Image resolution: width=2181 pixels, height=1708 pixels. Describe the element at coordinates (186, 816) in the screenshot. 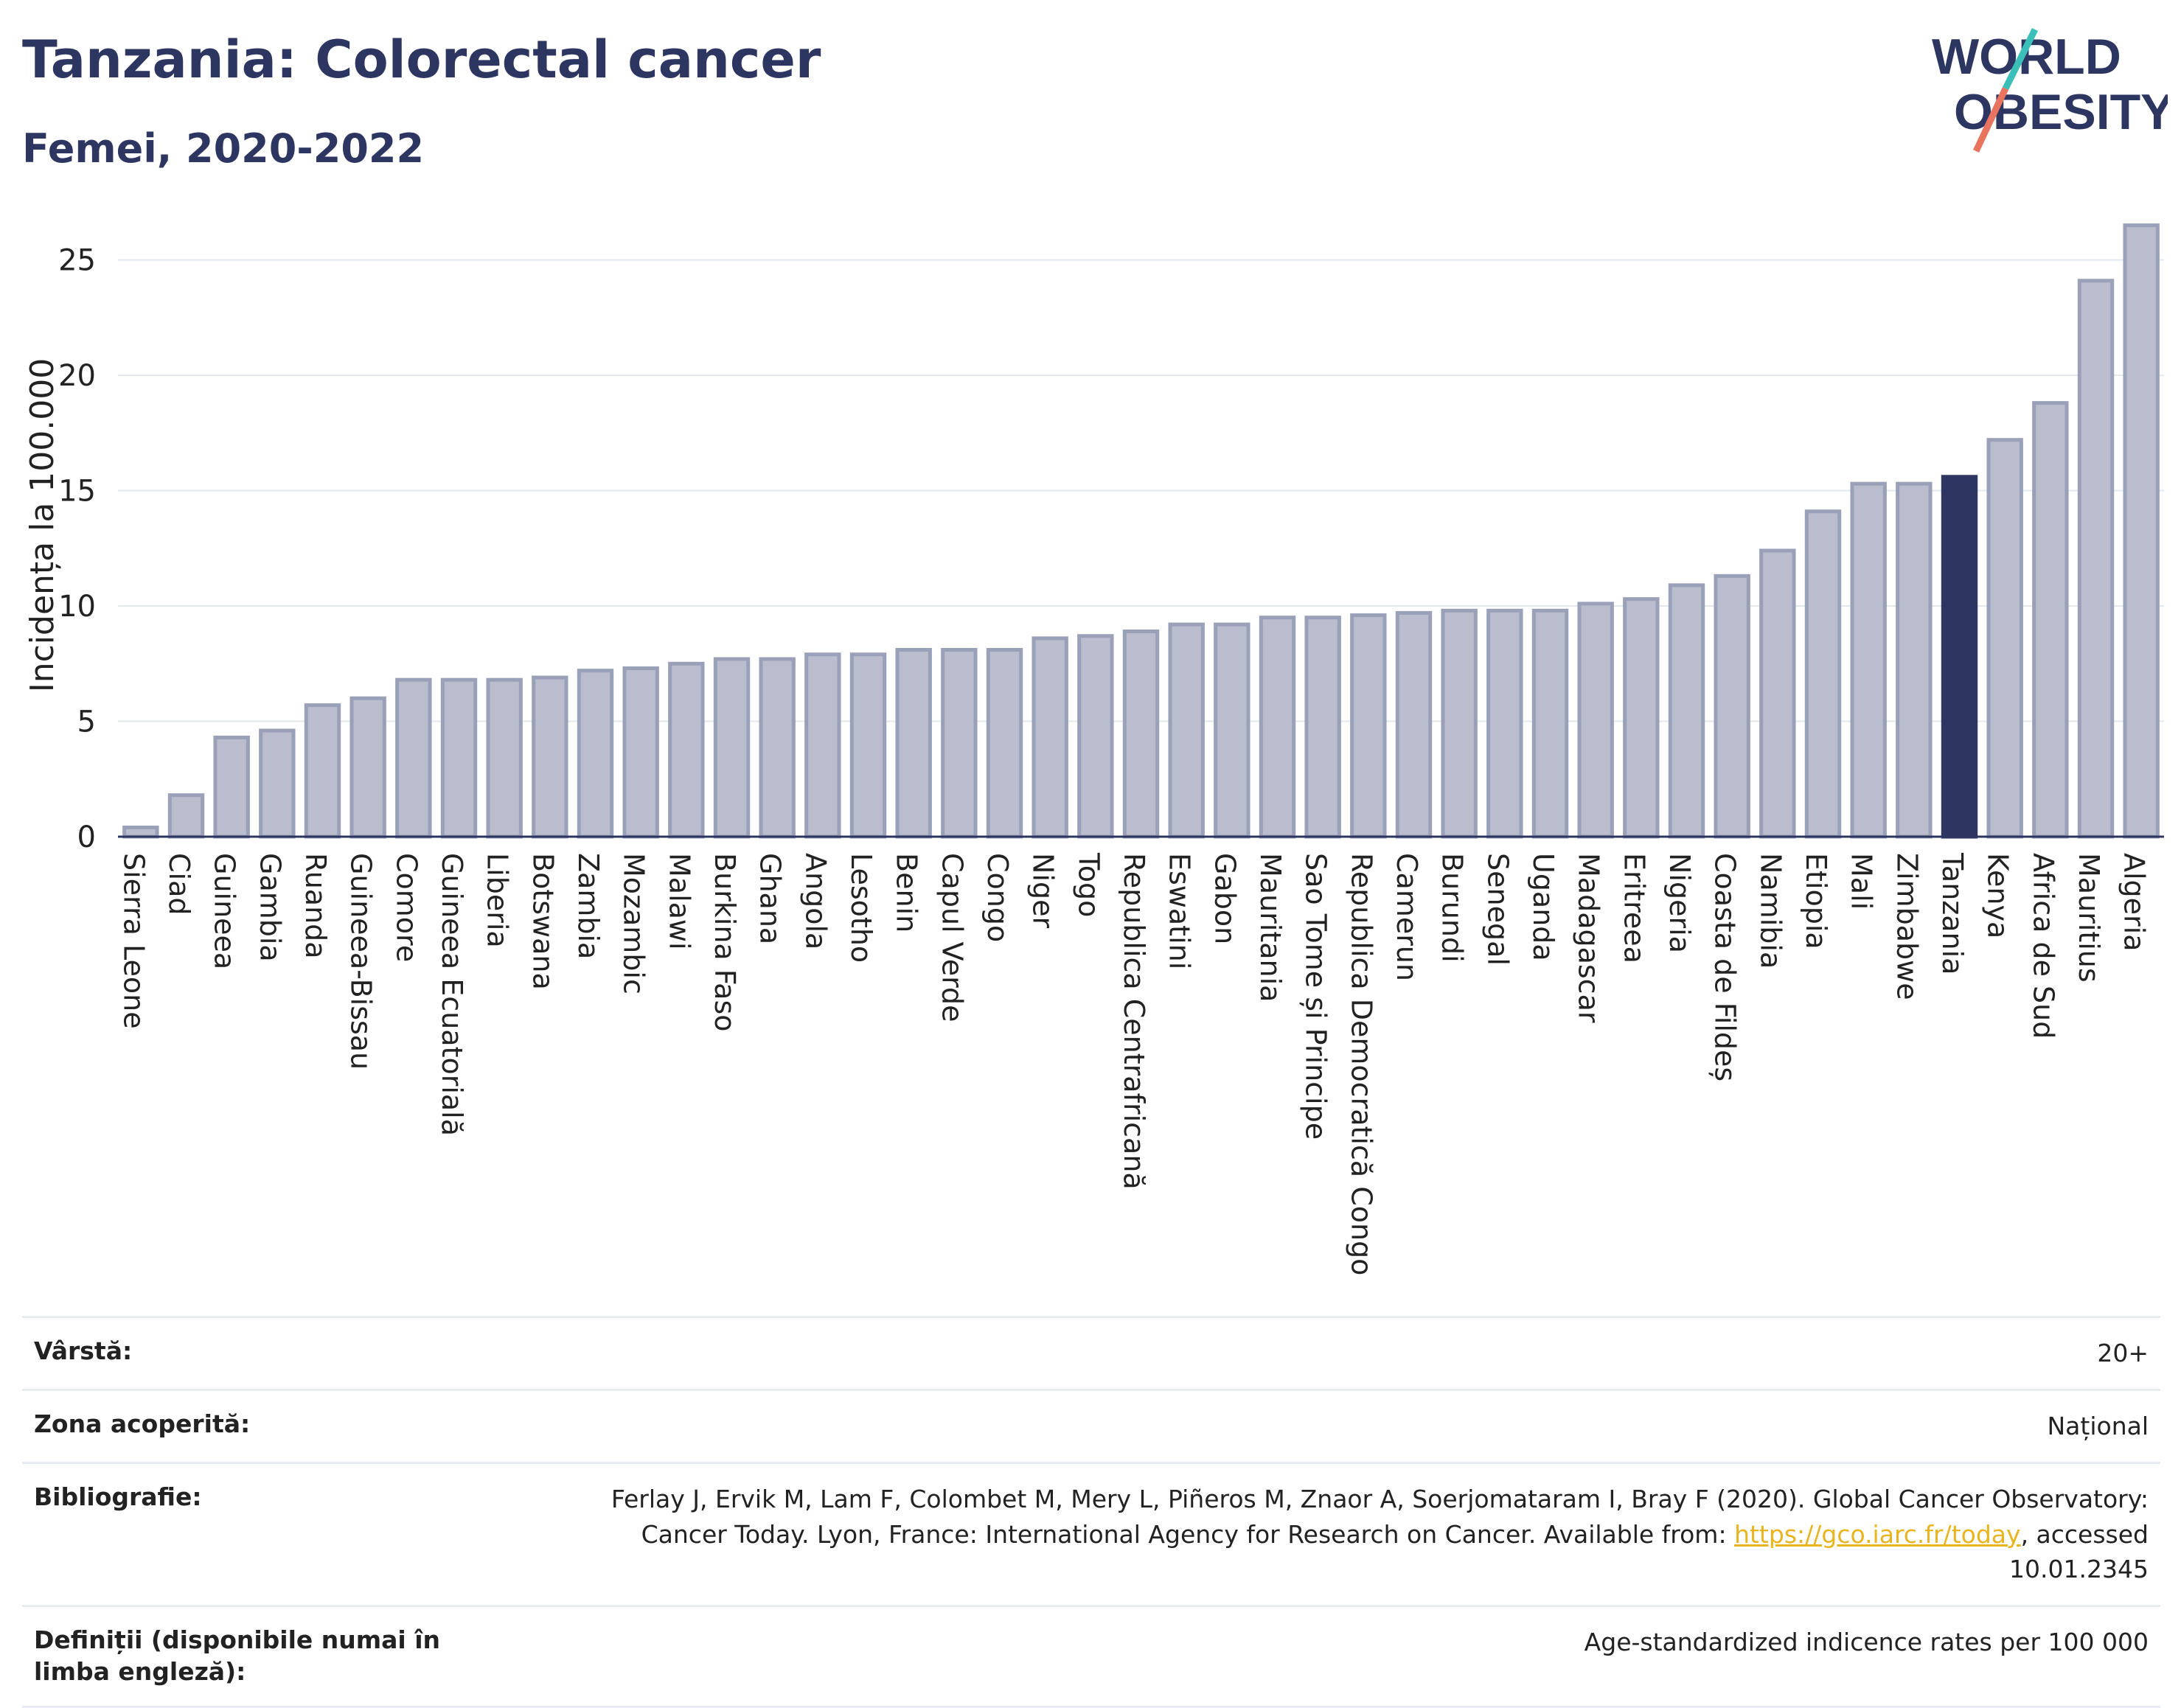

I see `bar-ciad` at that location.